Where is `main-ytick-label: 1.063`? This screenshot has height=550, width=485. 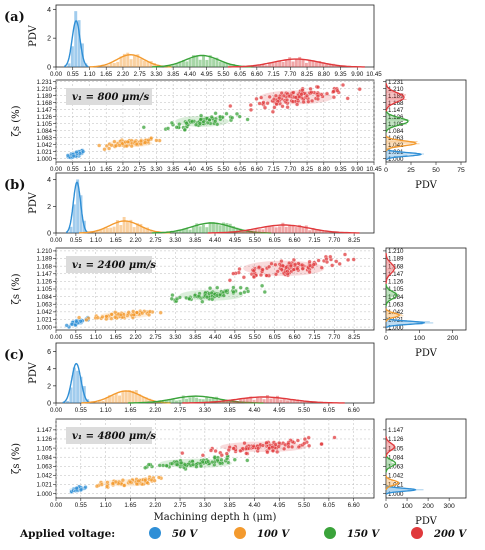
main-ytick-label: 1.063 is located at coordinates (45, 304).